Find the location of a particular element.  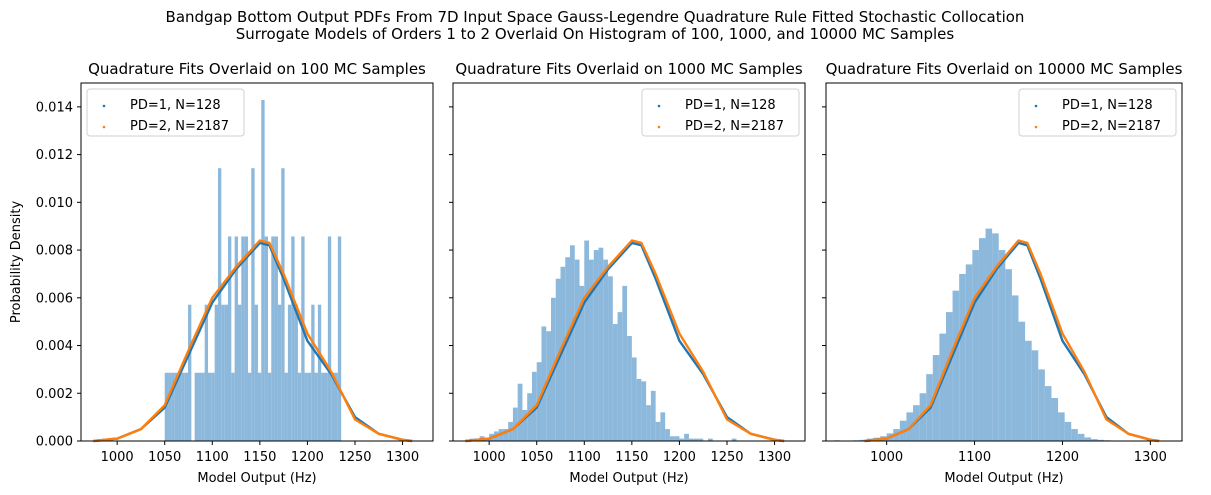

x-tick-label: 1150 is located at coordinates (631, 457).